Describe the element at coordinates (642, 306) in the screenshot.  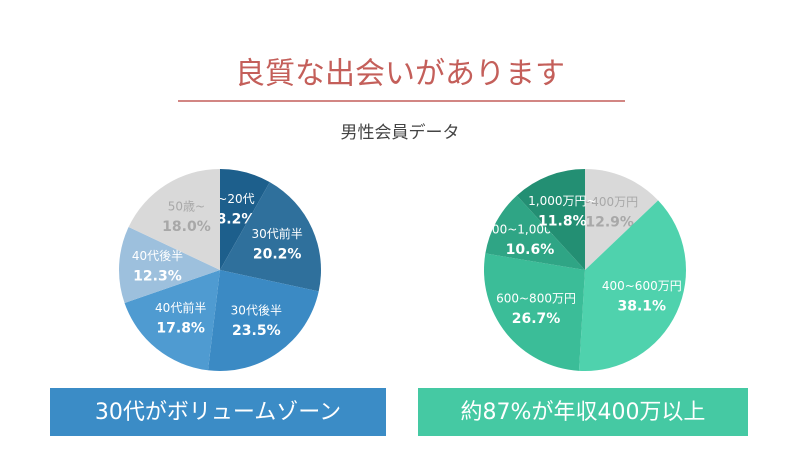
I see `value-label: 38.1%` at that location.